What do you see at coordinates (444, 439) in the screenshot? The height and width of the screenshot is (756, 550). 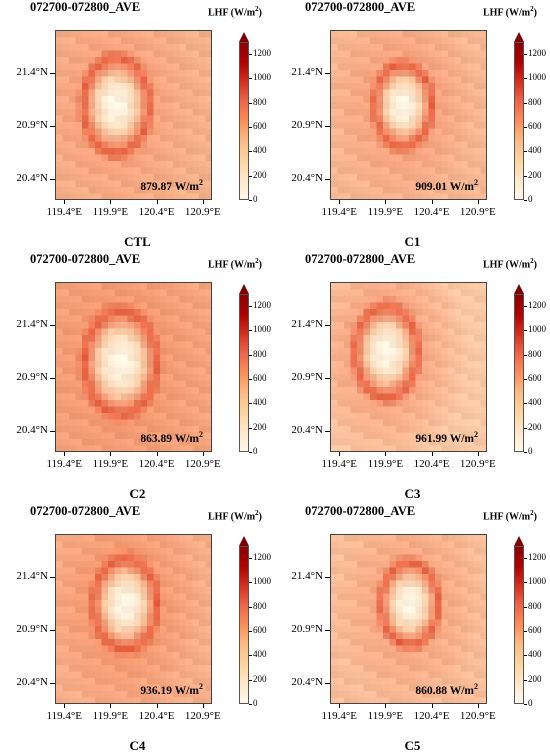 I see `mean-value-text: 961.99 W/m` at bounding box center [444, 439].